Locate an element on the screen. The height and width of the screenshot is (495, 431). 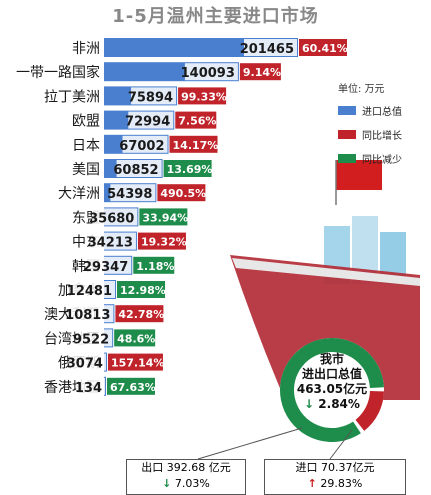
export-callout: 出口 392.68 亿元 ↓ 7.03% is located at coordinates (186, 477).